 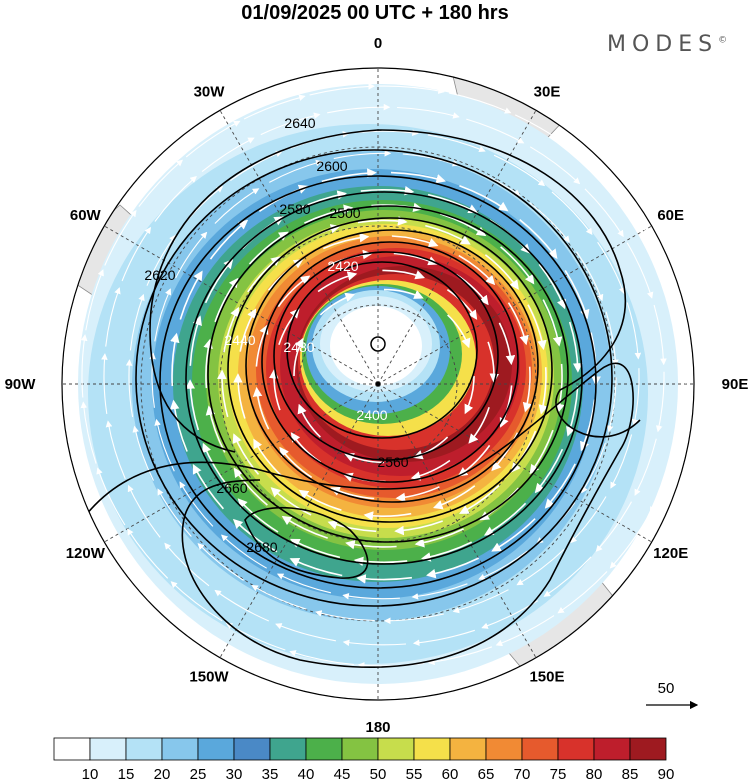 I want to click on speed-band-calm, so click(x=376, y=346).